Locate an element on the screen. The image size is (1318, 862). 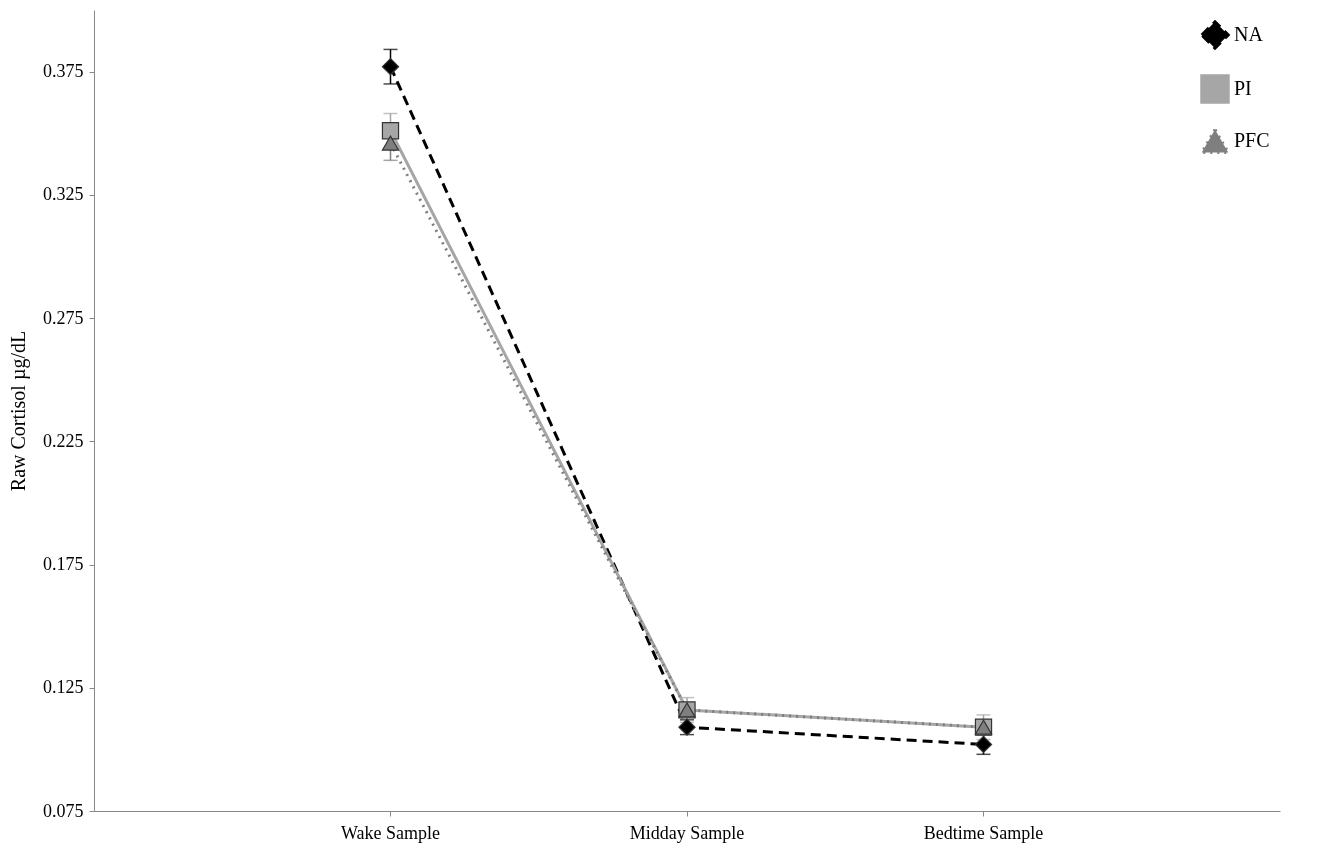
y-tick-label: 0.325 is located at coordinates (63, 194).